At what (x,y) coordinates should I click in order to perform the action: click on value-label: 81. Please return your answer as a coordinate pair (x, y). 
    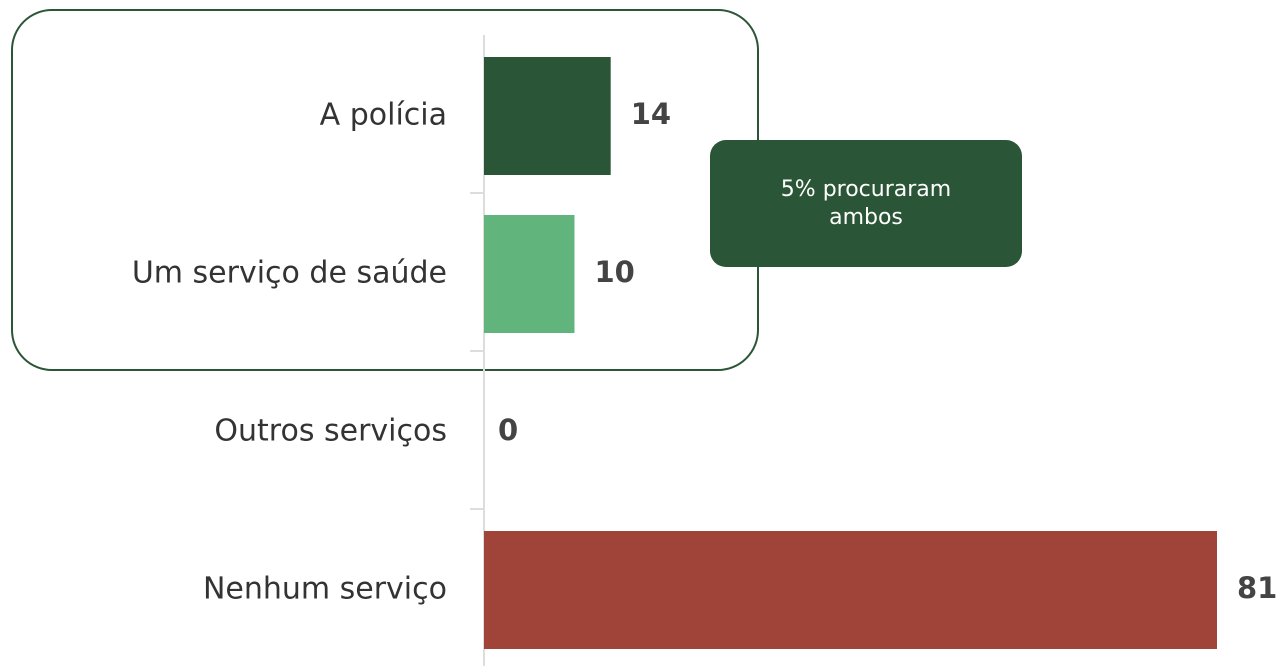
    Looking at the image, I should click on (1256, 588).